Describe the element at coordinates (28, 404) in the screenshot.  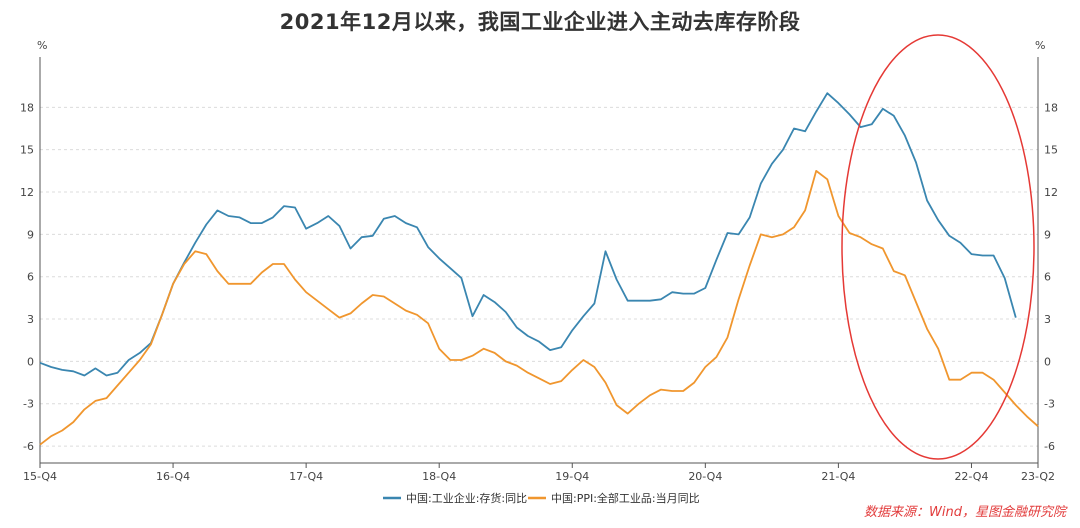
I see `y-tick-label-left: -3` at that location.